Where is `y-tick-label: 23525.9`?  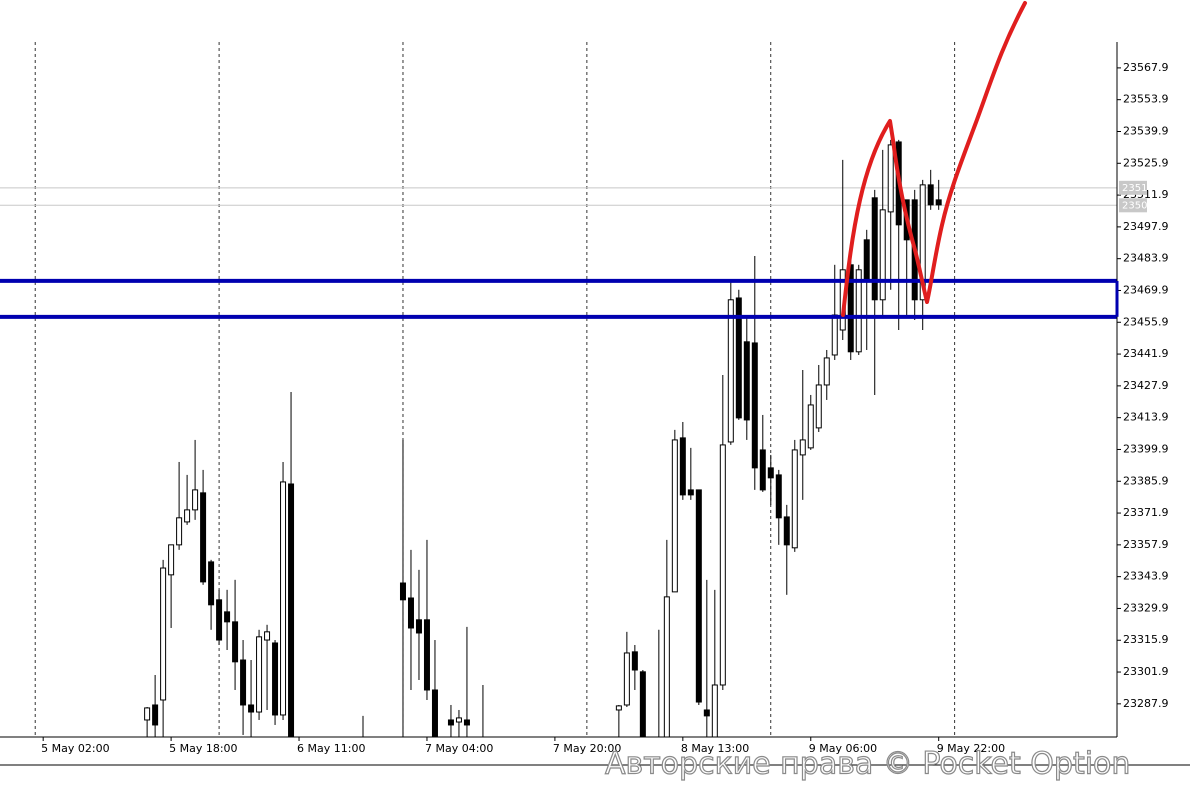 y-tick-label: 23525.9 is located at coordinates (1146, 162).